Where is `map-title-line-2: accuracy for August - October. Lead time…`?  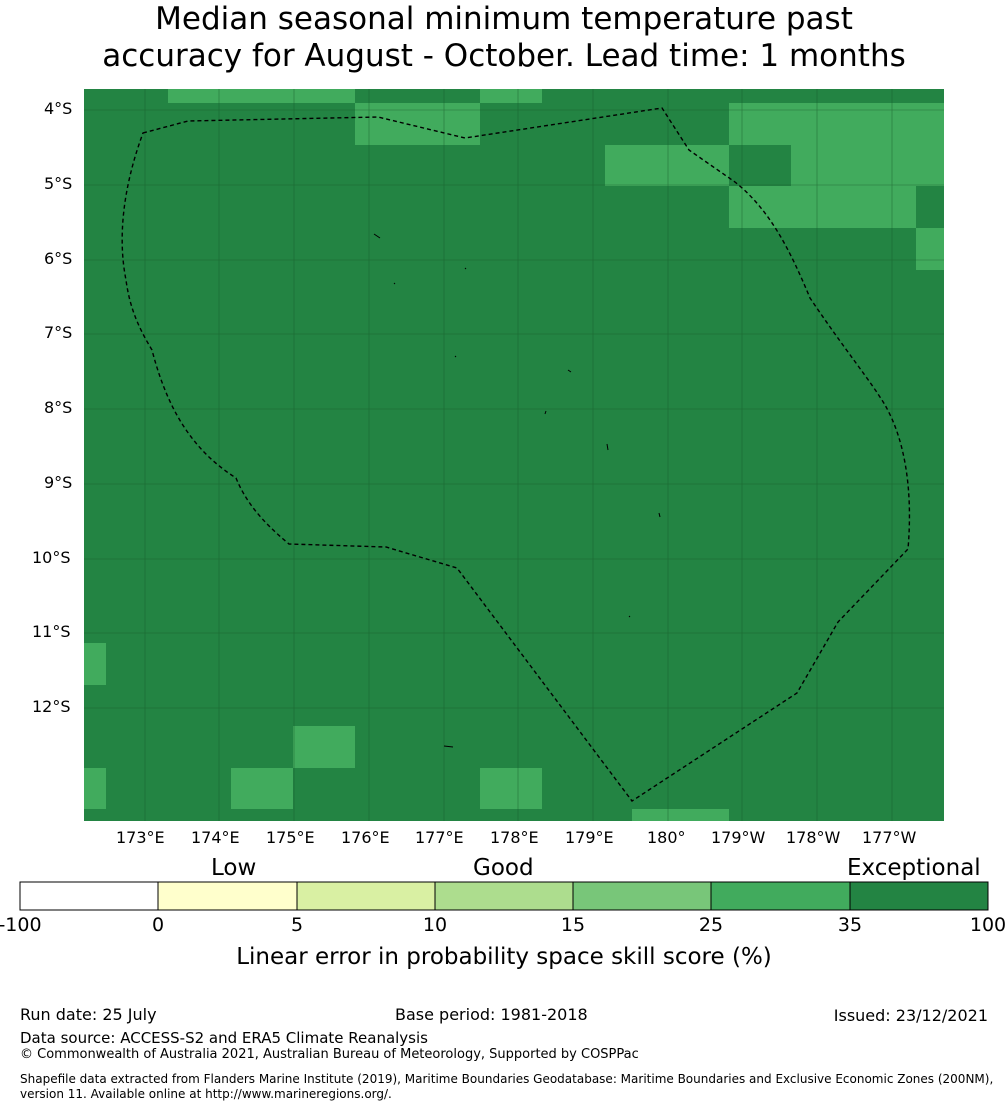 map-title-line-2: accuracy for August - October. Lead time… is located at coordinates (504, 56).